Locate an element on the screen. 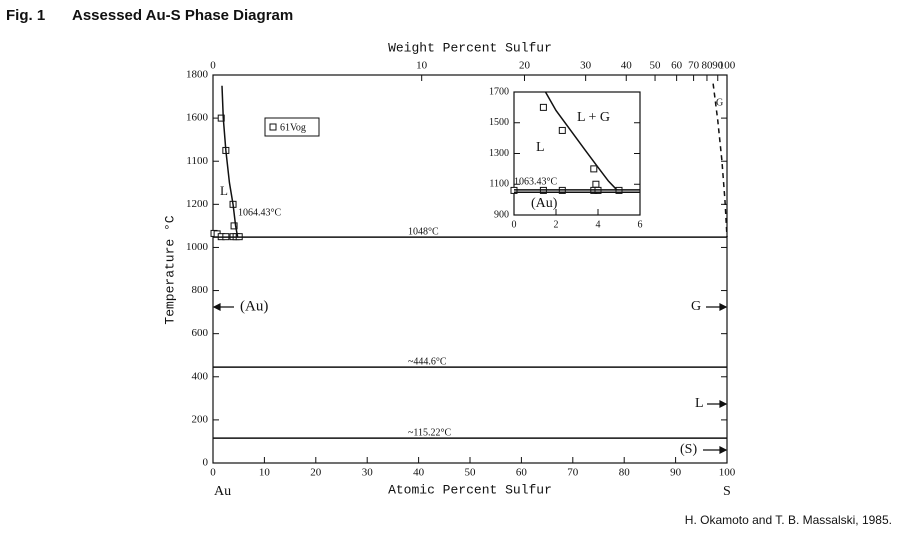 The image size is (900, 535). y-tick-label: 1000 is located at coordinates (197, 247).